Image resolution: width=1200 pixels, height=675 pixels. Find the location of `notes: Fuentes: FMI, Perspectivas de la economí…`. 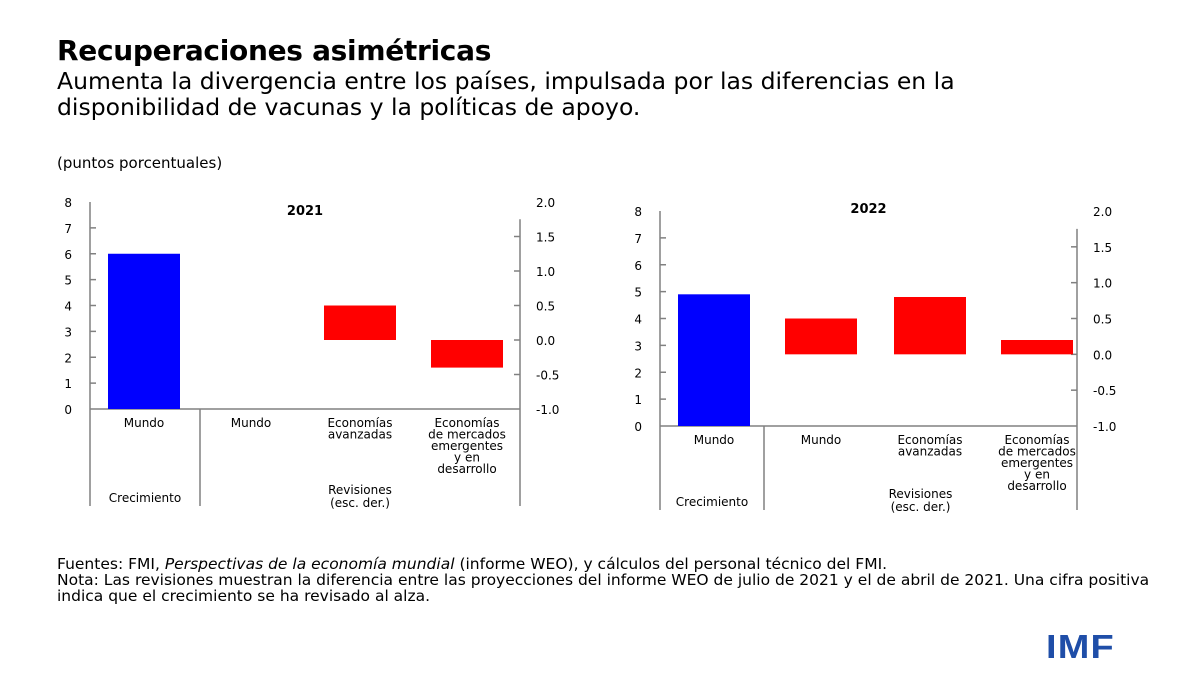

notes: Fuentes: FMI, Perspectivas de la economí… is located at coordinates (607, 580).